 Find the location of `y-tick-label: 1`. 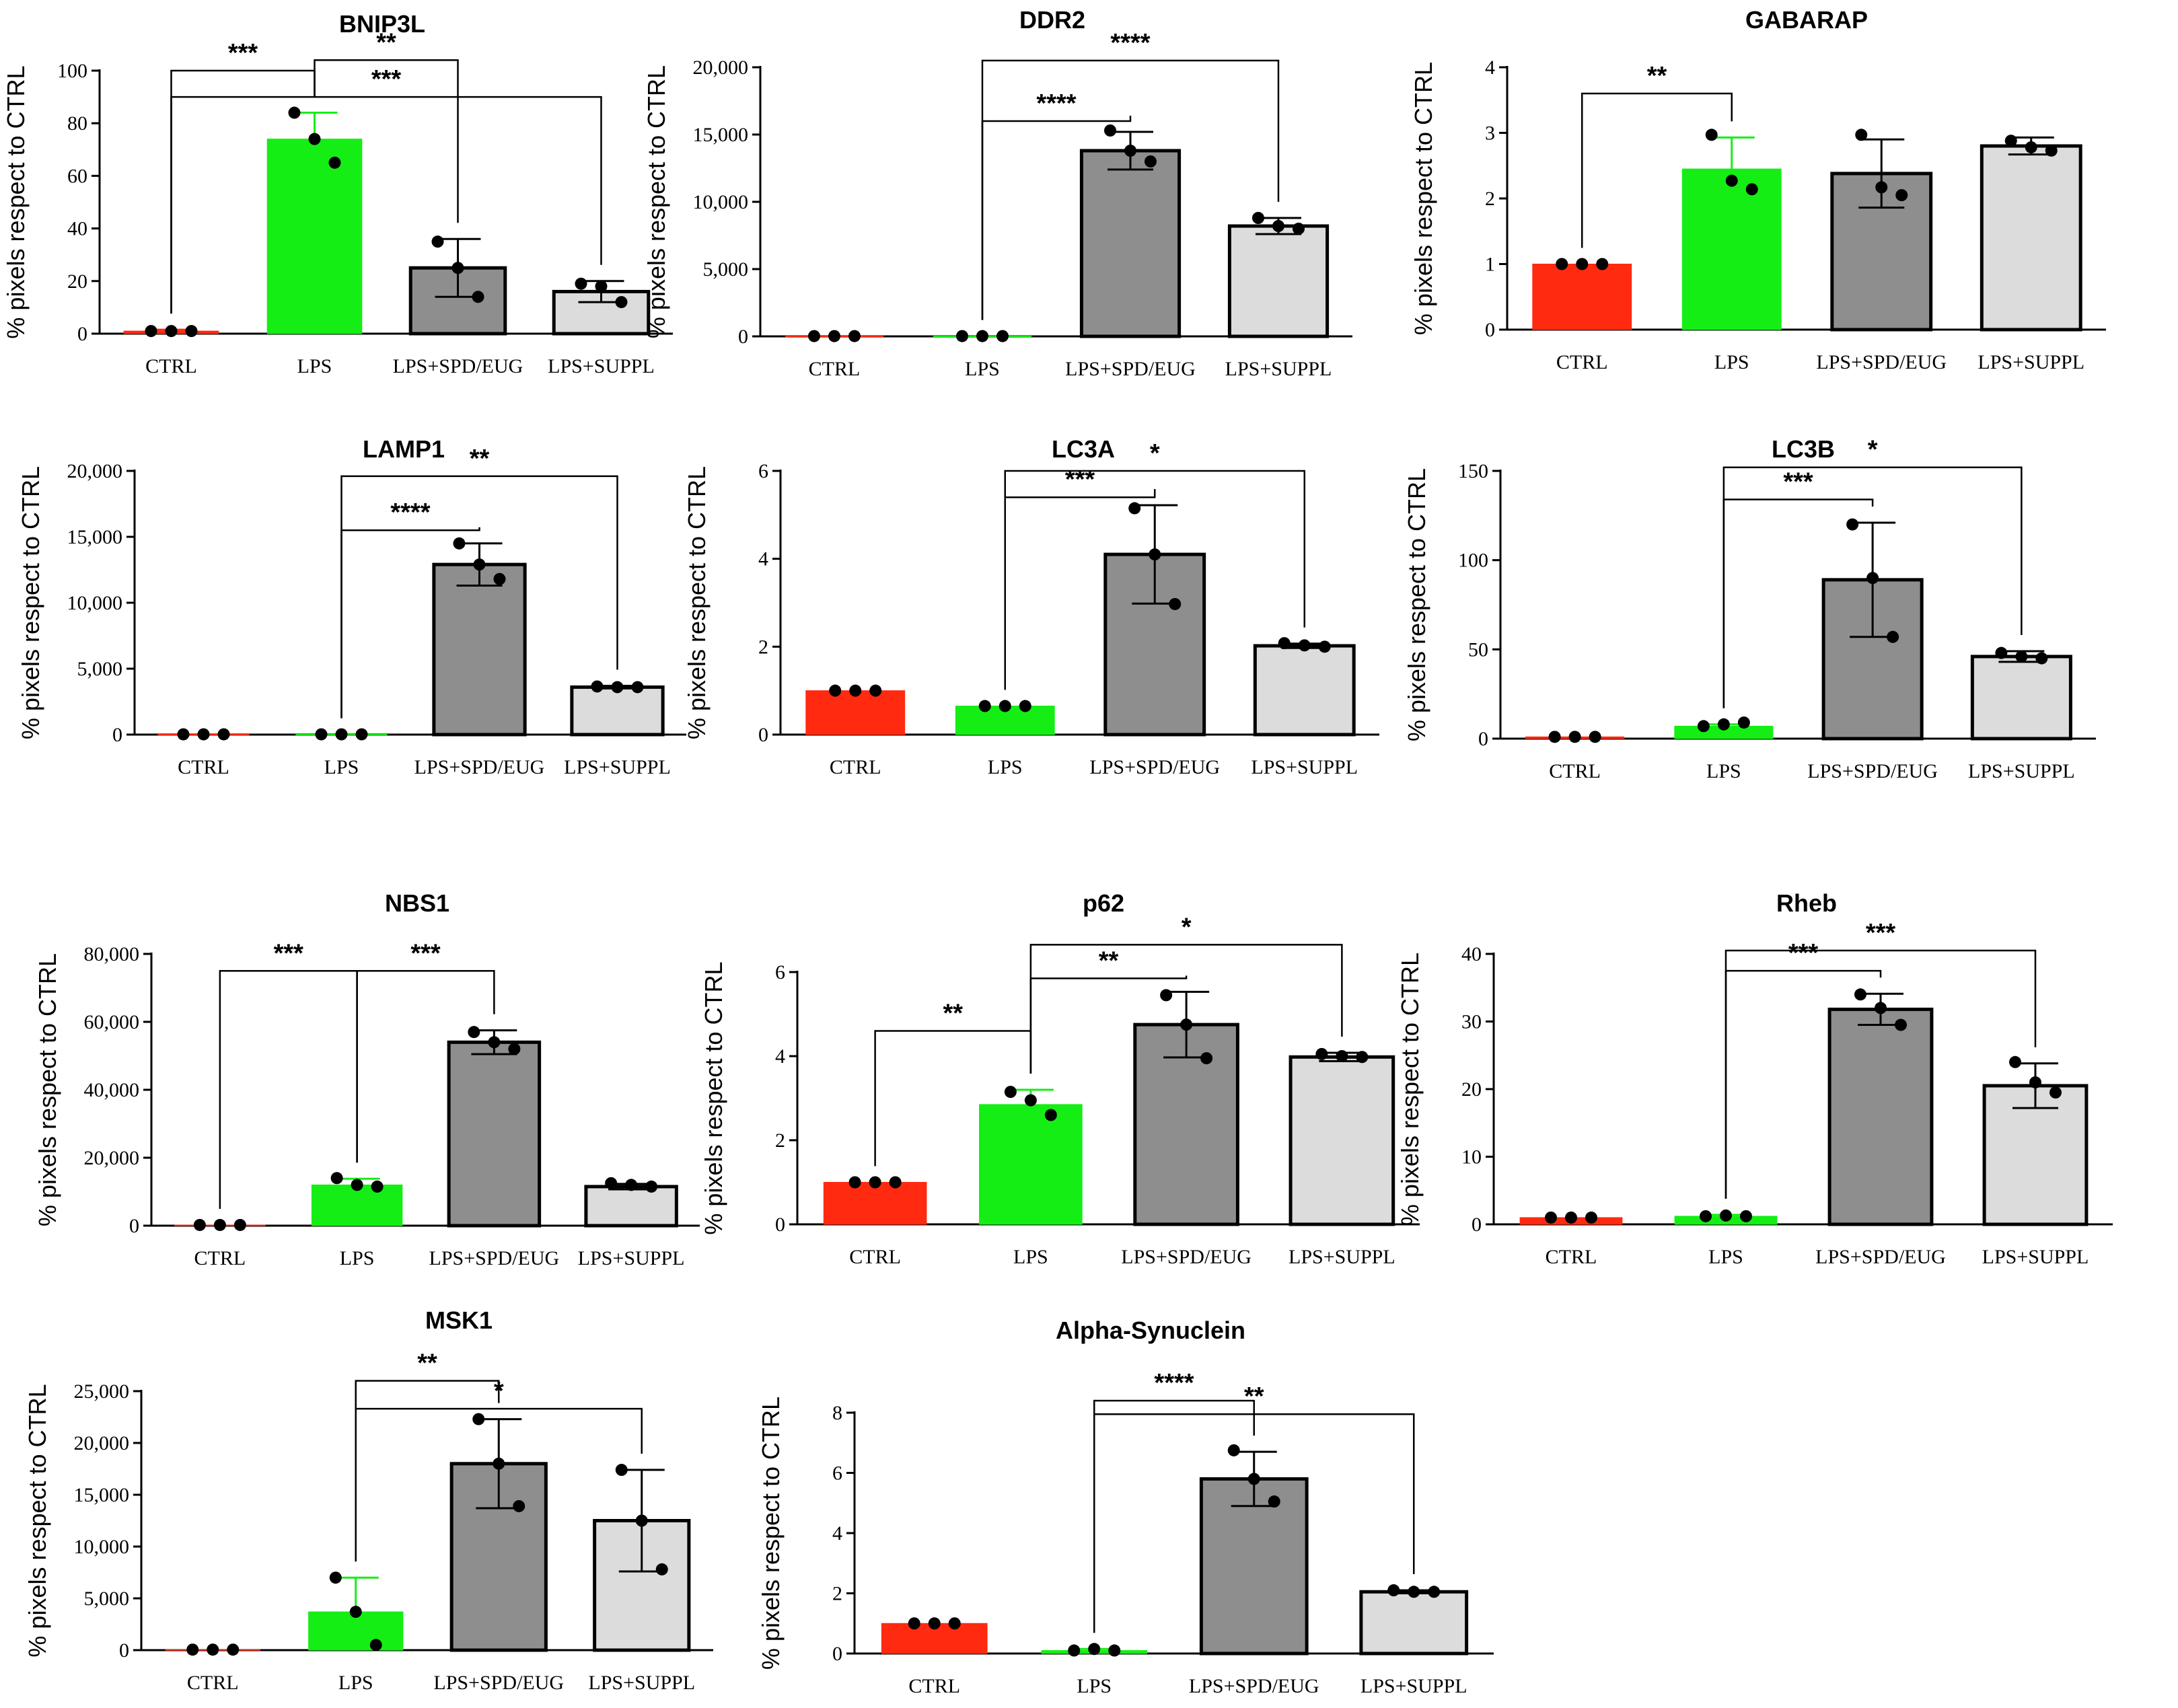

y-tick-label: 1 is located at coordinates (1490, 265).